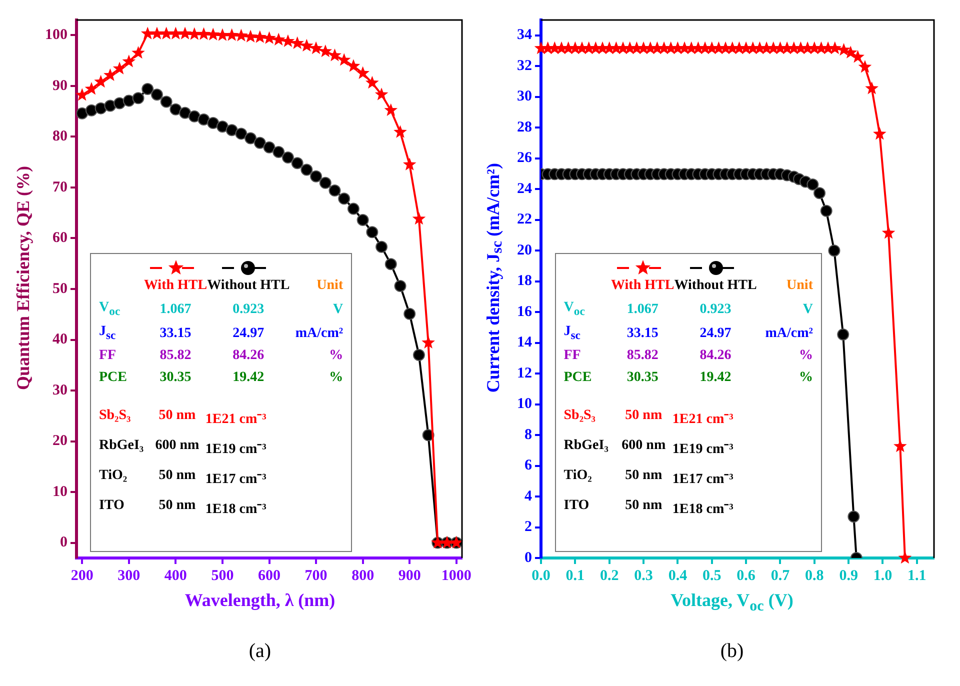 The image size is (960, 686). I want to click on y-tick-label: 12, so click(524, 373).